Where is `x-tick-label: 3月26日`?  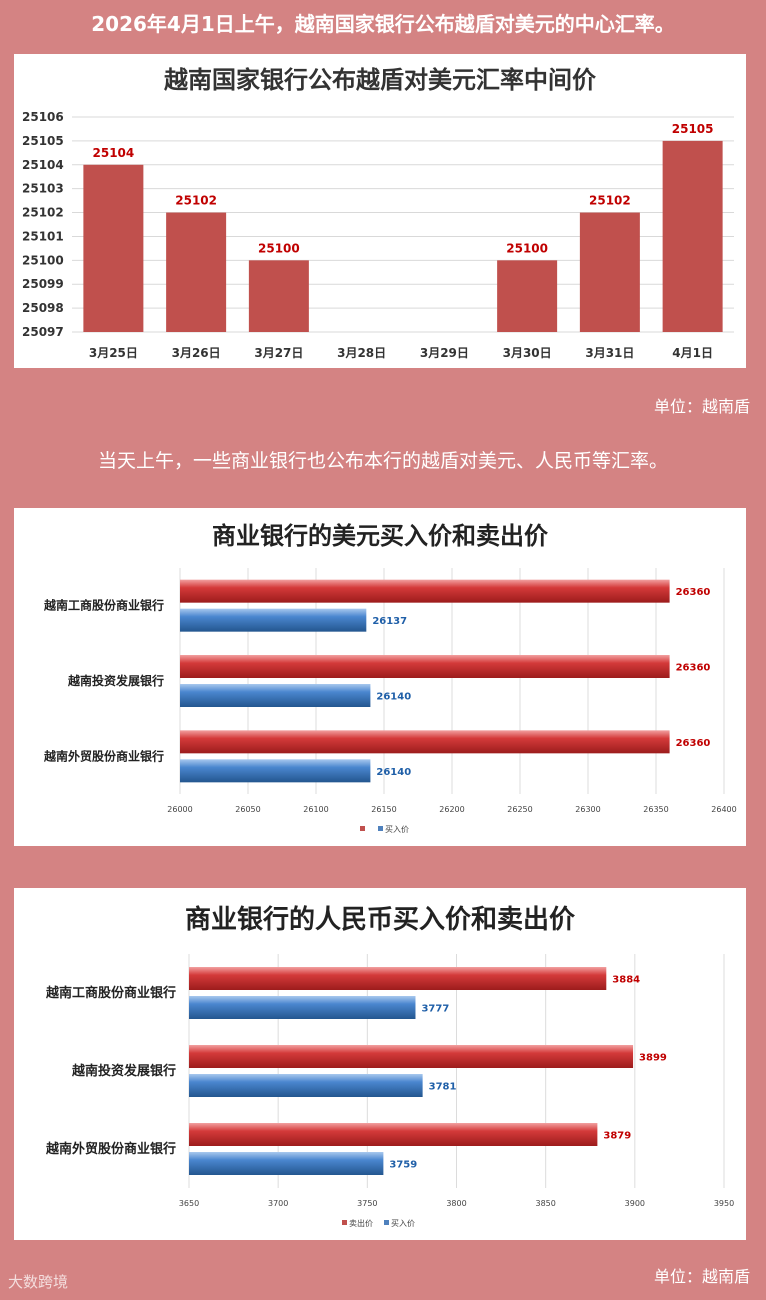 x-tick-label: 3月26日 is located at coordinates (196, 353).